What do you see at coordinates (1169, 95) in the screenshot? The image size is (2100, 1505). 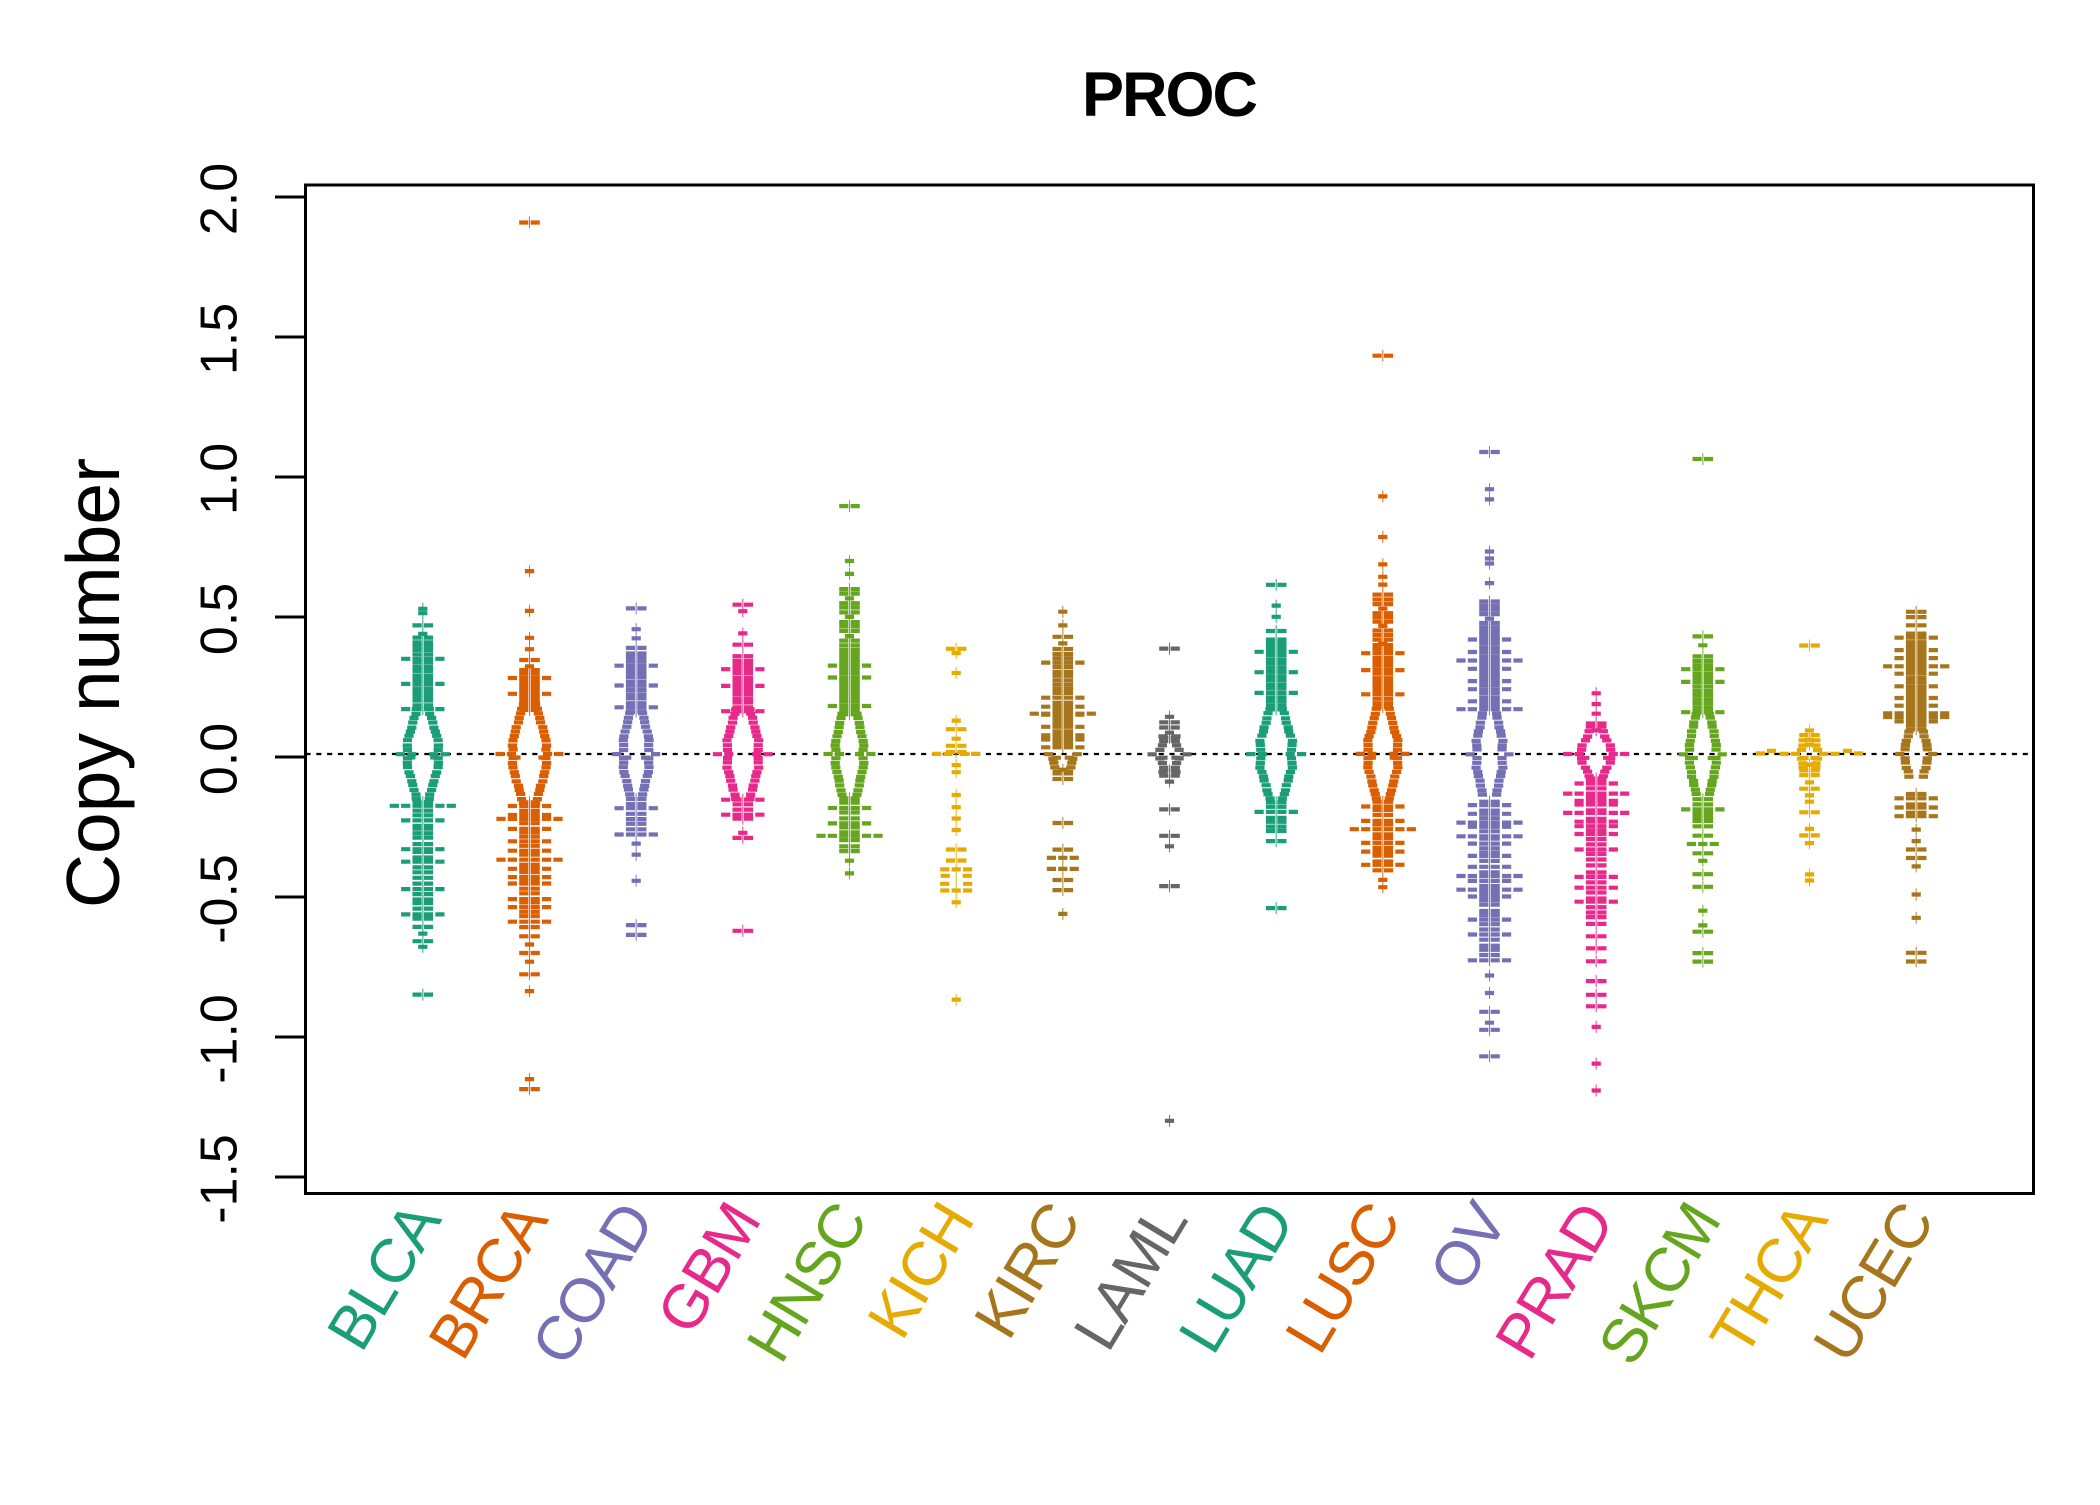 I see `svg-text: PROC` at bounding box center [1169, 95].